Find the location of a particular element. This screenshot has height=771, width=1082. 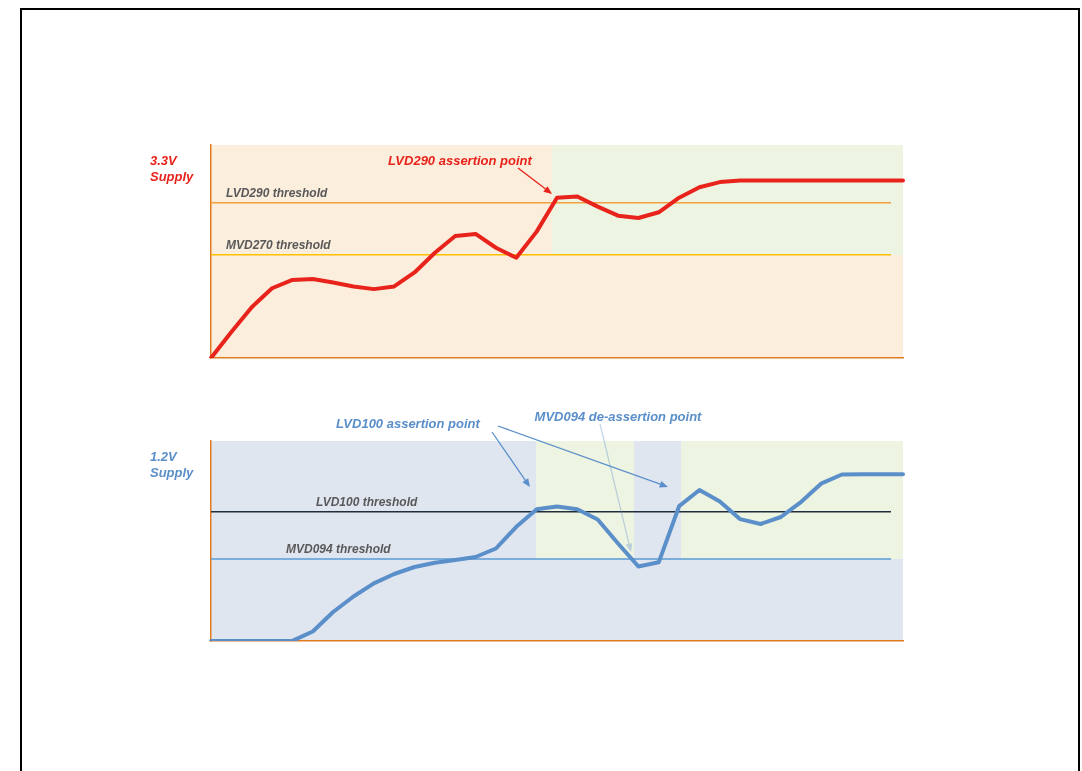

text: MVD094 de-assertion point is located at coordinates (618, 416).